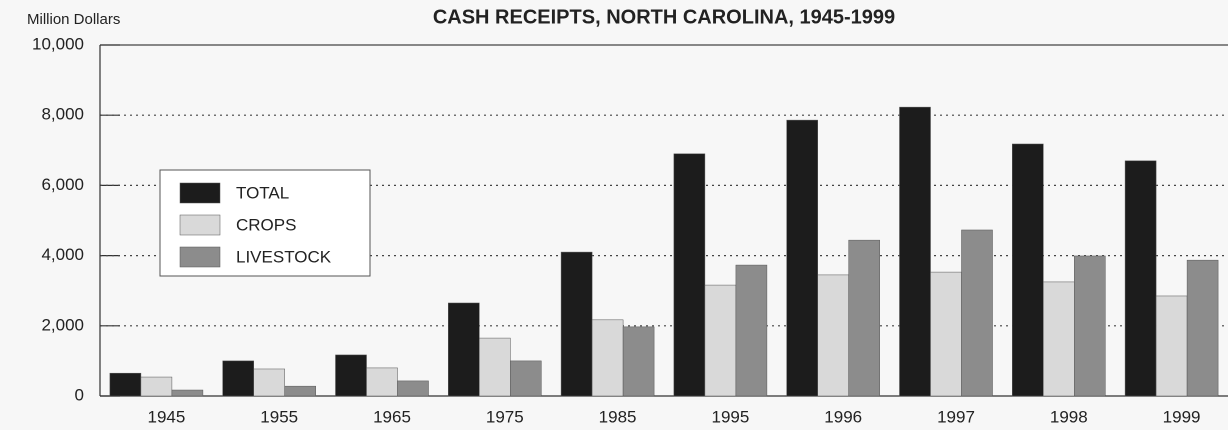  Describe the element at coordinates (664, 17) in the screenshot. I see `chart-title: CASH RECEIPTS, NORTH CAROLINA, 1945-1999` at that location.